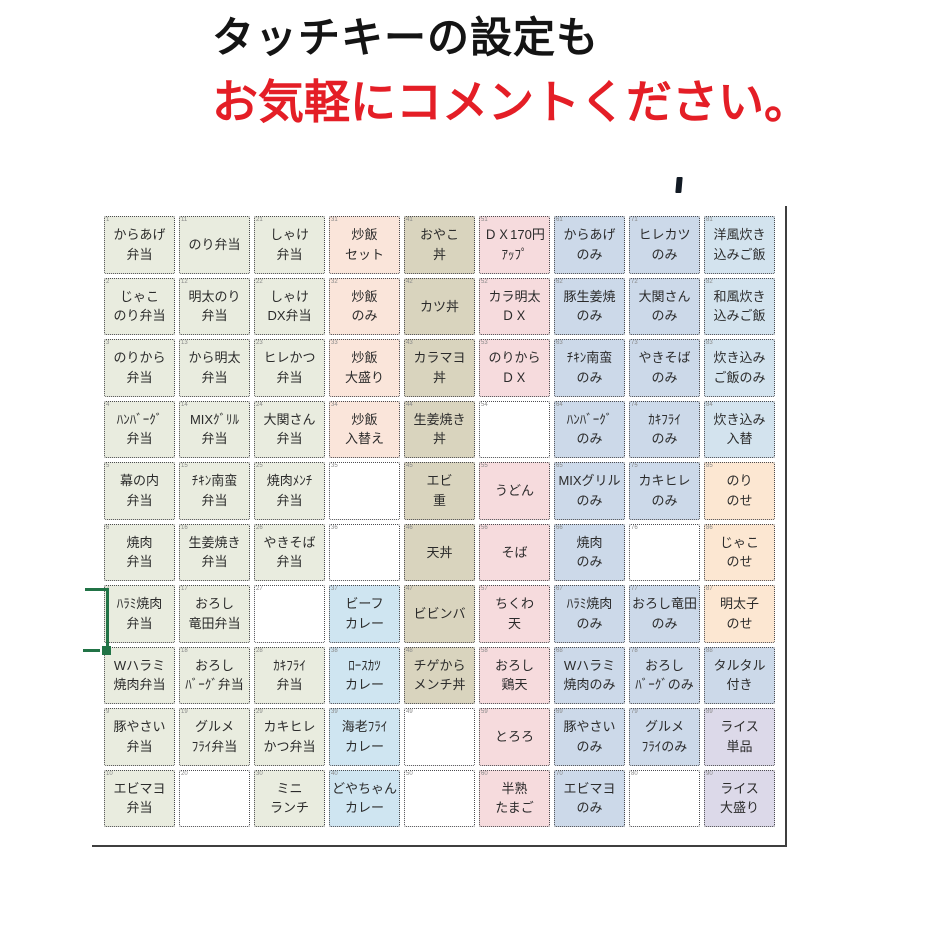  I want to click on key-label-line: 弁当, so click(139, 808).